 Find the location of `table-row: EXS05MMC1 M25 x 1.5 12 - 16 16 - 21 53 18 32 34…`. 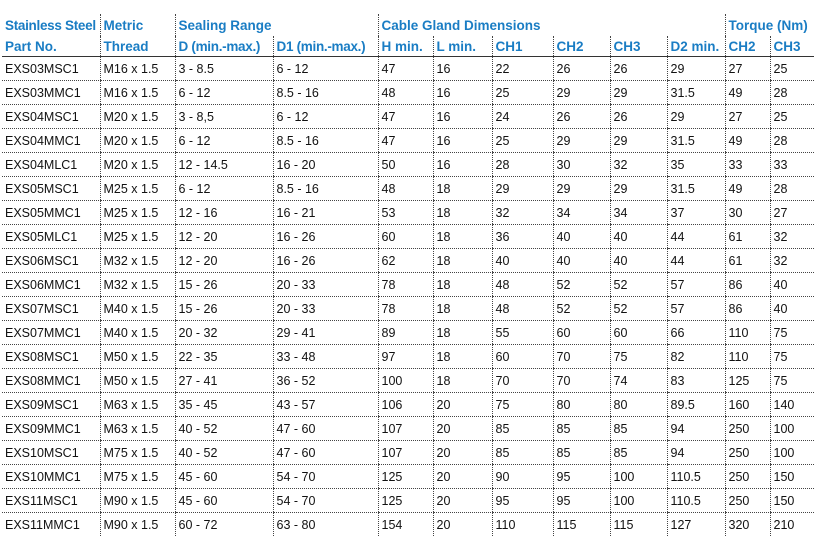

table-row: EXS05MMC1 M25 x 1.5 12 - 16 16 - 21 53 18 32 34… is located at coordinates (408, 212).